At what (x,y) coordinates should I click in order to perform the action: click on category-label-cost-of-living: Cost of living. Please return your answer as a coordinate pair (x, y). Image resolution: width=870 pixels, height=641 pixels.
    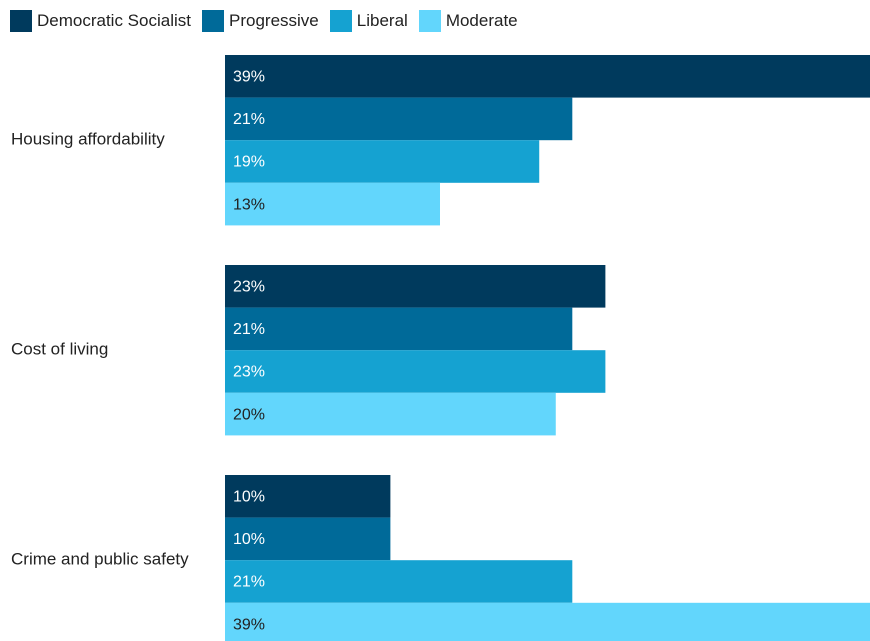
    Looking at the image, I should click on (59, 349).